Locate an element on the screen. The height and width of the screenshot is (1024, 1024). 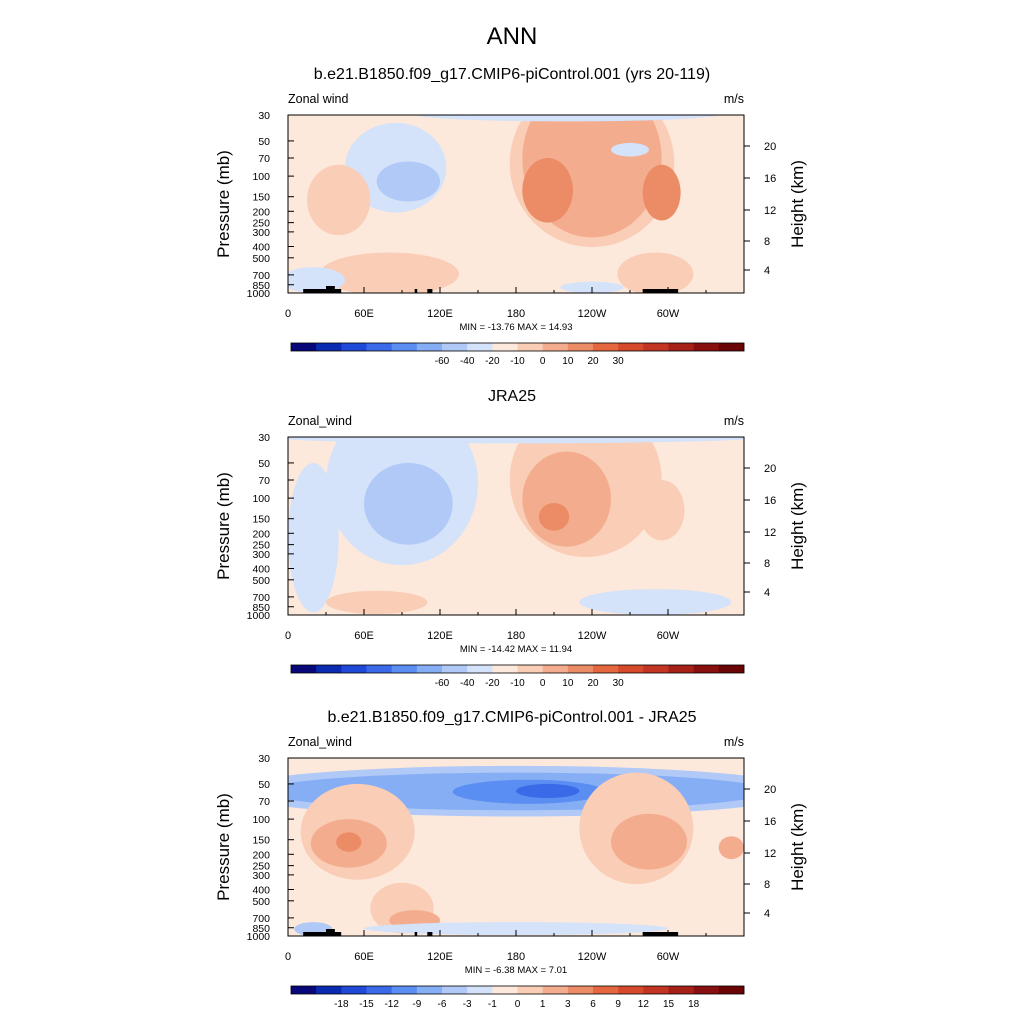
lon-tick-label: 120E is located at coordinates (440, 314).